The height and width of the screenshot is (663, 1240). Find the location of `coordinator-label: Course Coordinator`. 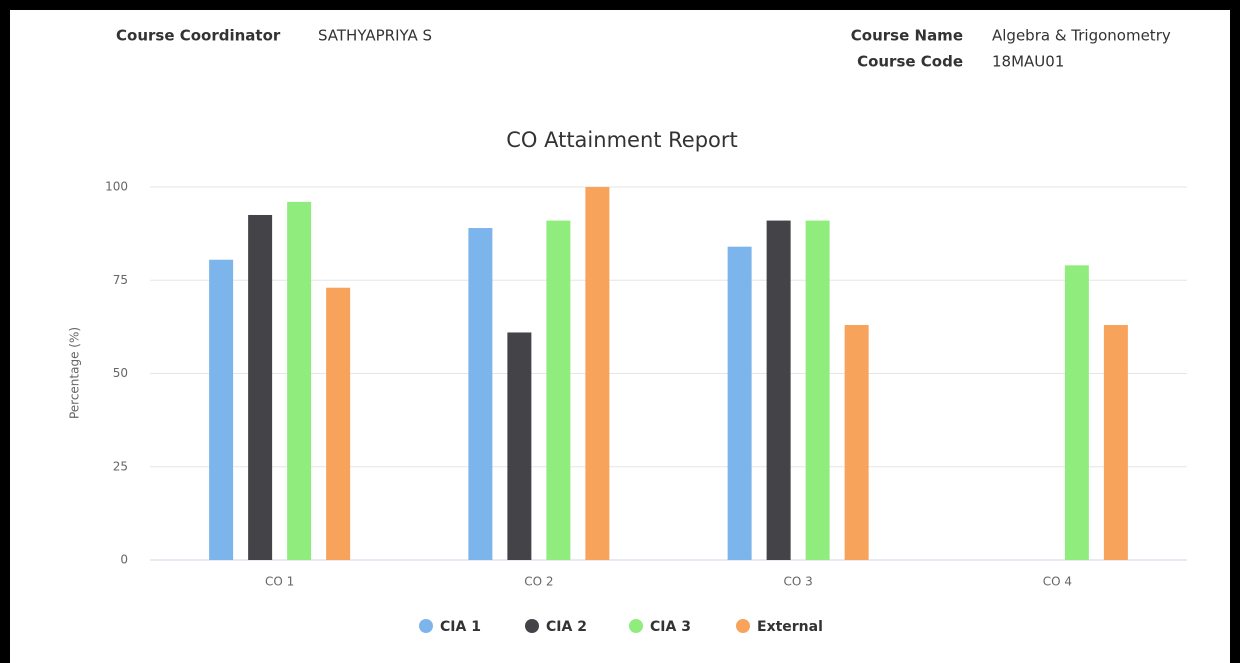

coordinator-label: Course Coordinator is located at coordinates (198, 36).